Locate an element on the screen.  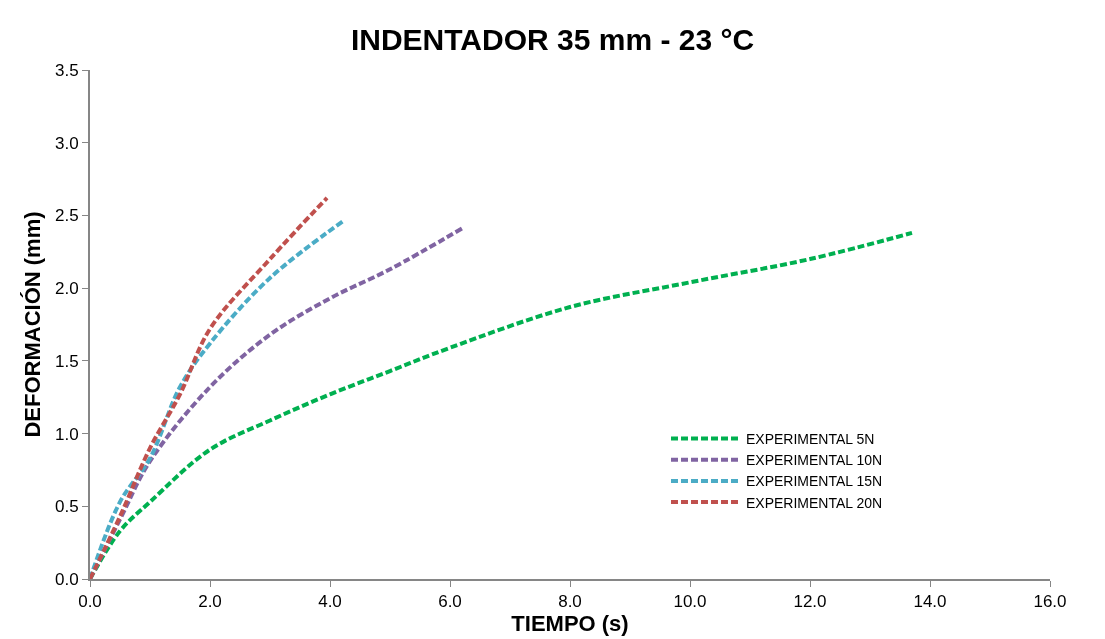
x-tick-label: 6.0 is located at coordinates (450, 602).